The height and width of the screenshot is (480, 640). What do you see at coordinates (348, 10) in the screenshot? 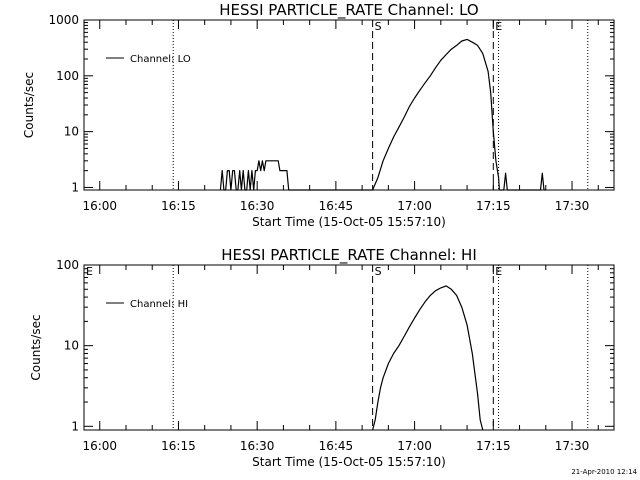
I see `chart-title: HESSI PARTICLE_RATE Channel: LO` at bounding box center [348, 10].